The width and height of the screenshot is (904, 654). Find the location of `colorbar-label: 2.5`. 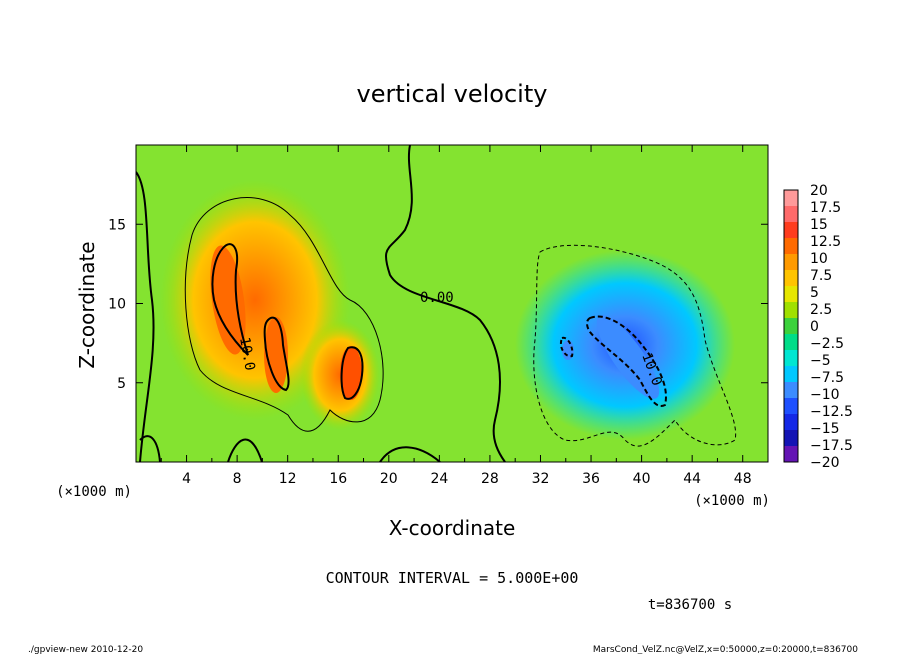

colorbar-label: 2.5 is located at coordinates (821, 310).